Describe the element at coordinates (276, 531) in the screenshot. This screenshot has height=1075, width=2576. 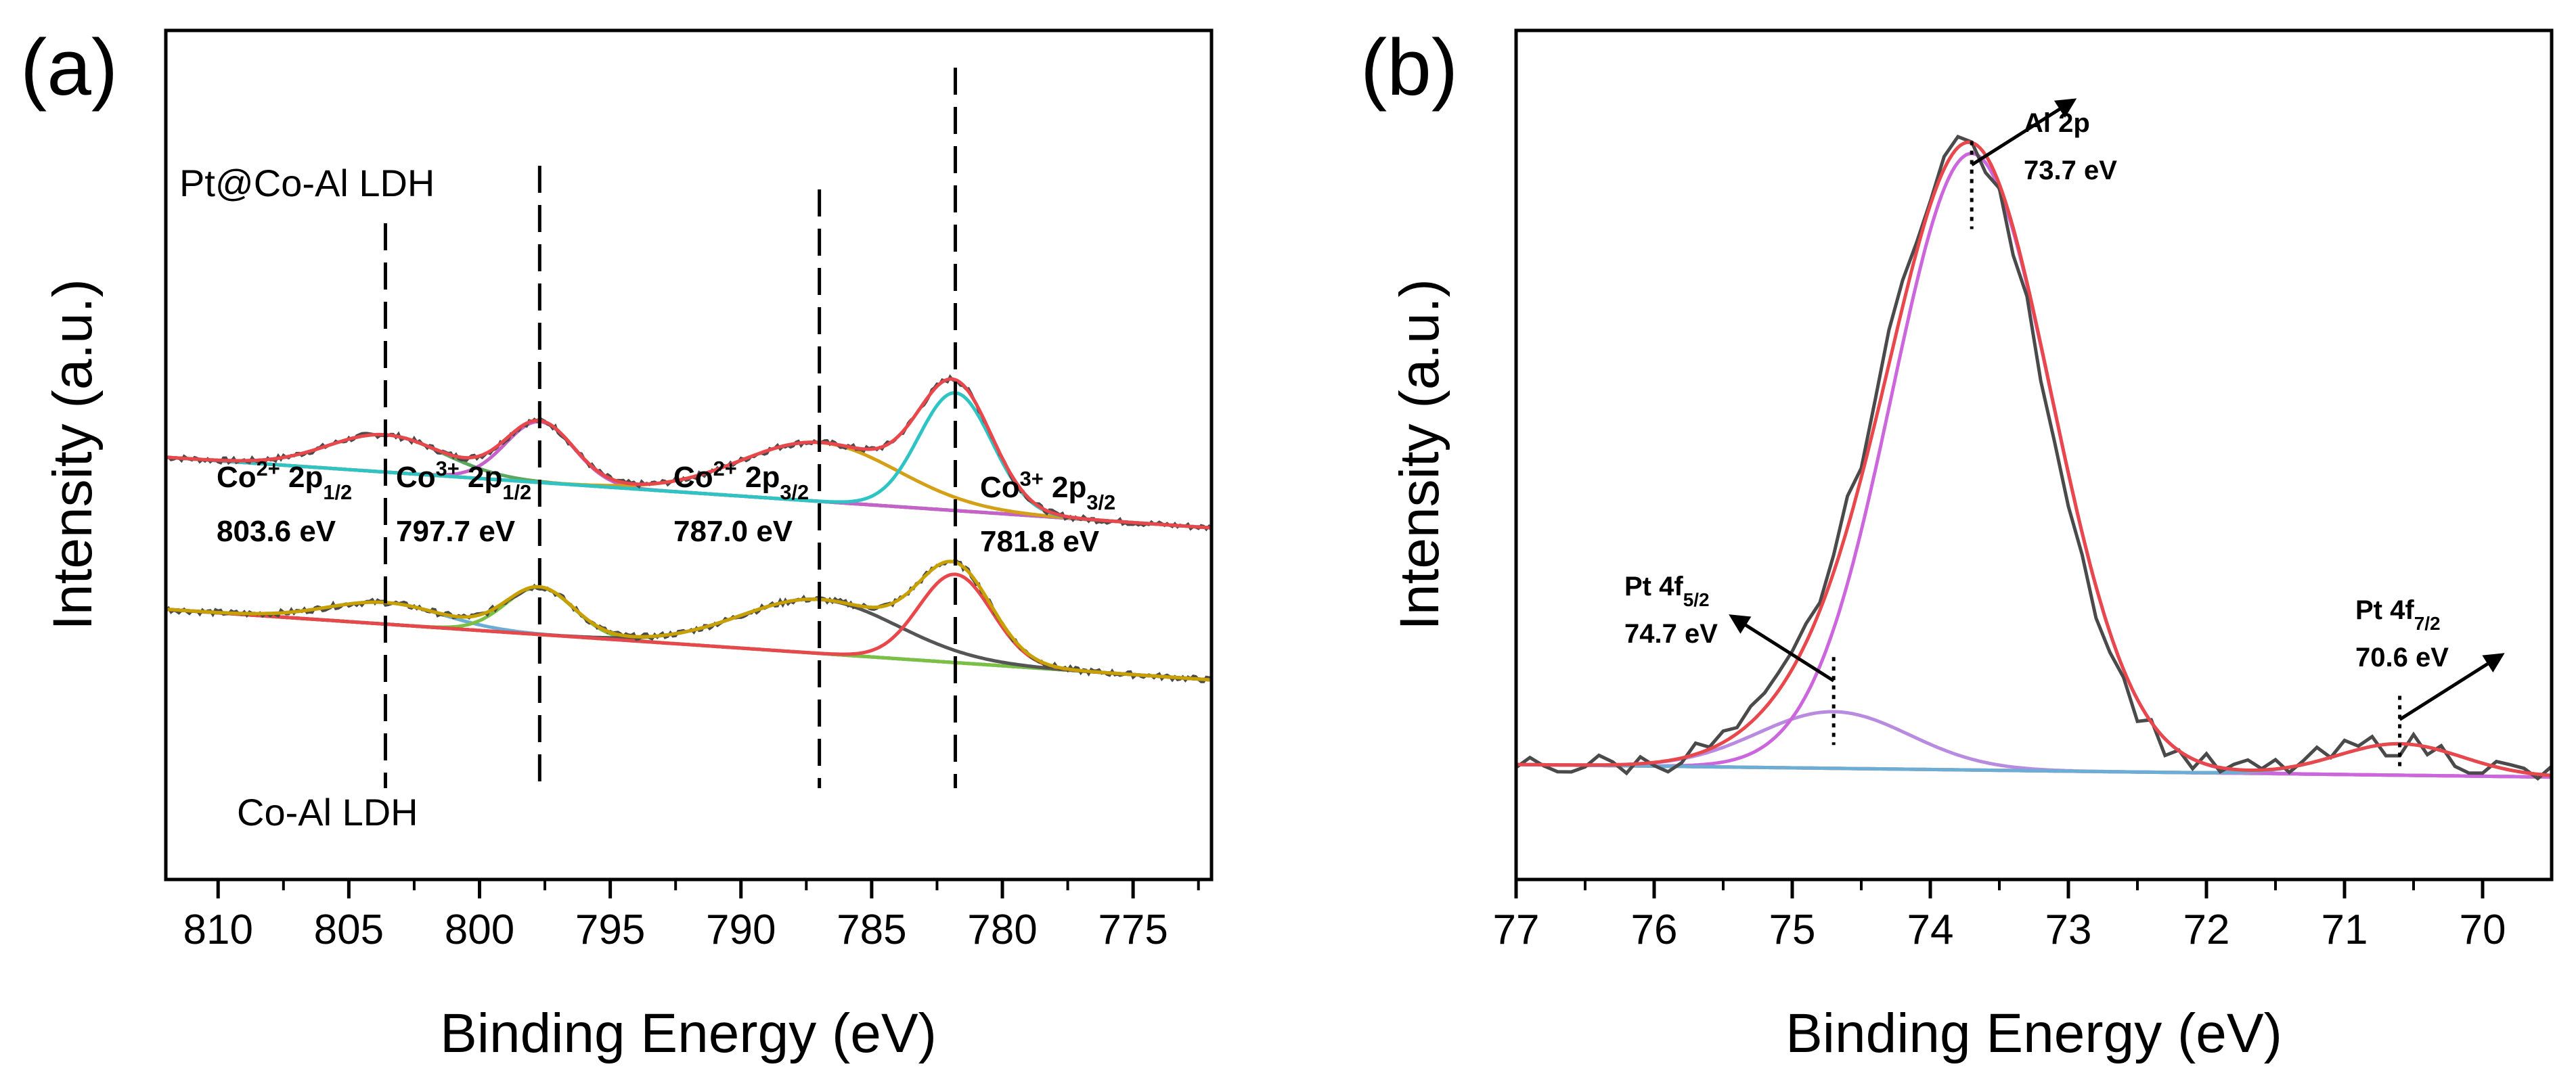
I see `panel-a-peak-label-803-6-energy: 803.6 eV` at that location.